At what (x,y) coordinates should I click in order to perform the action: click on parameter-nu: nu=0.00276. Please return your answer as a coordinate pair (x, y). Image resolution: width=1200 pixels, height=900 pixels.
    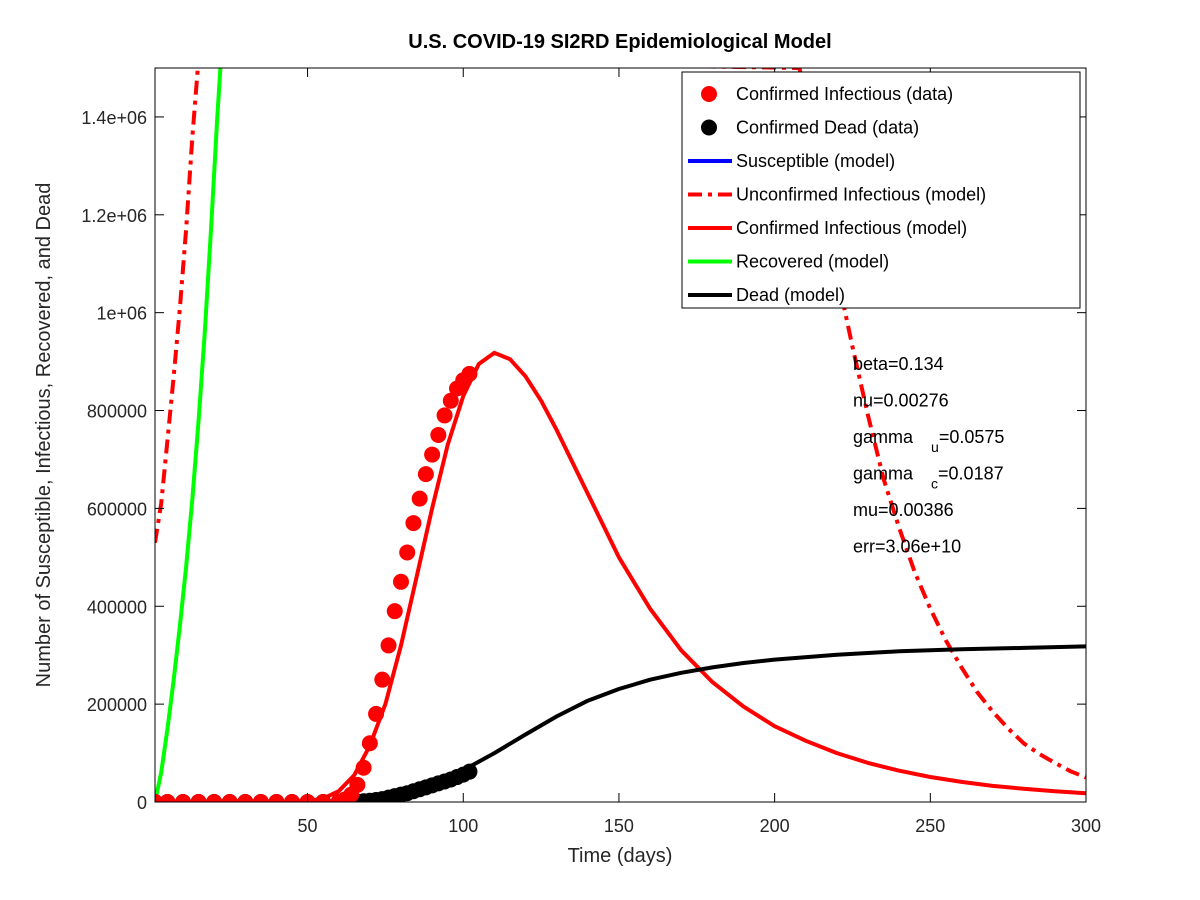
    Looking at the image, I should click on (901, 401).